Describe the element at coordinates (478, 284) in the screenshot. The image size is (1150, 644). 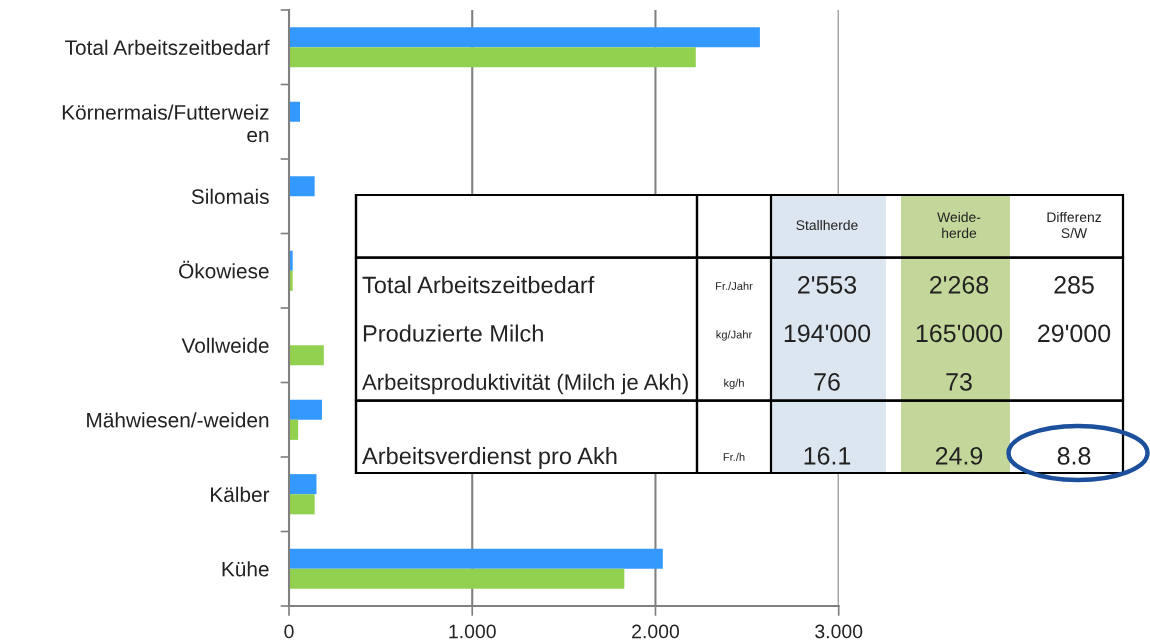
I see `category-label: Total Arbeitszeitbedarf` at that location.